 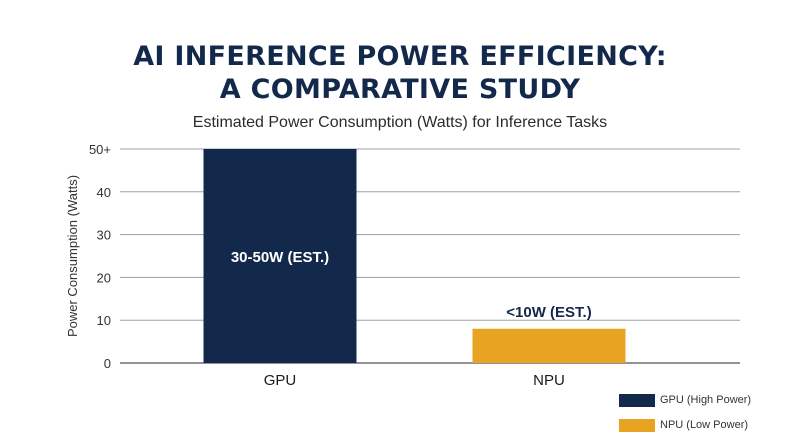 I want to click on y-tick-label-20: 20, so click(x=104, y=277).